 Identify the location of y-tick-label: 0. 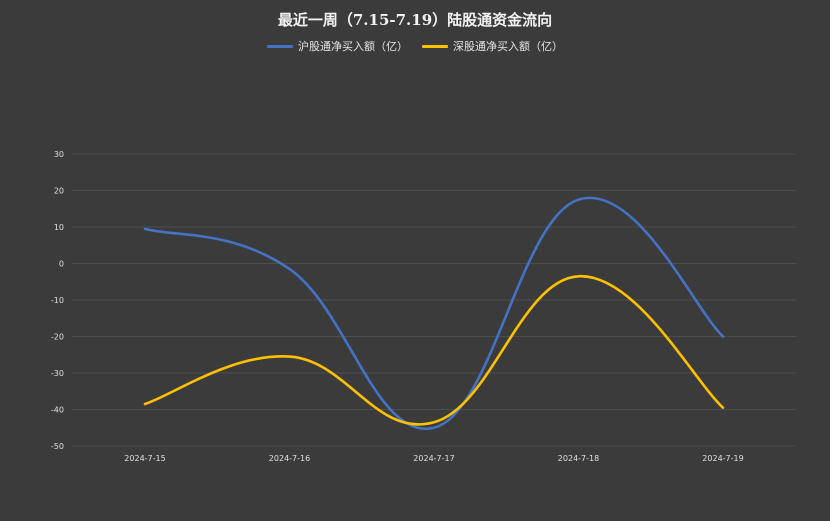
(61, 264).